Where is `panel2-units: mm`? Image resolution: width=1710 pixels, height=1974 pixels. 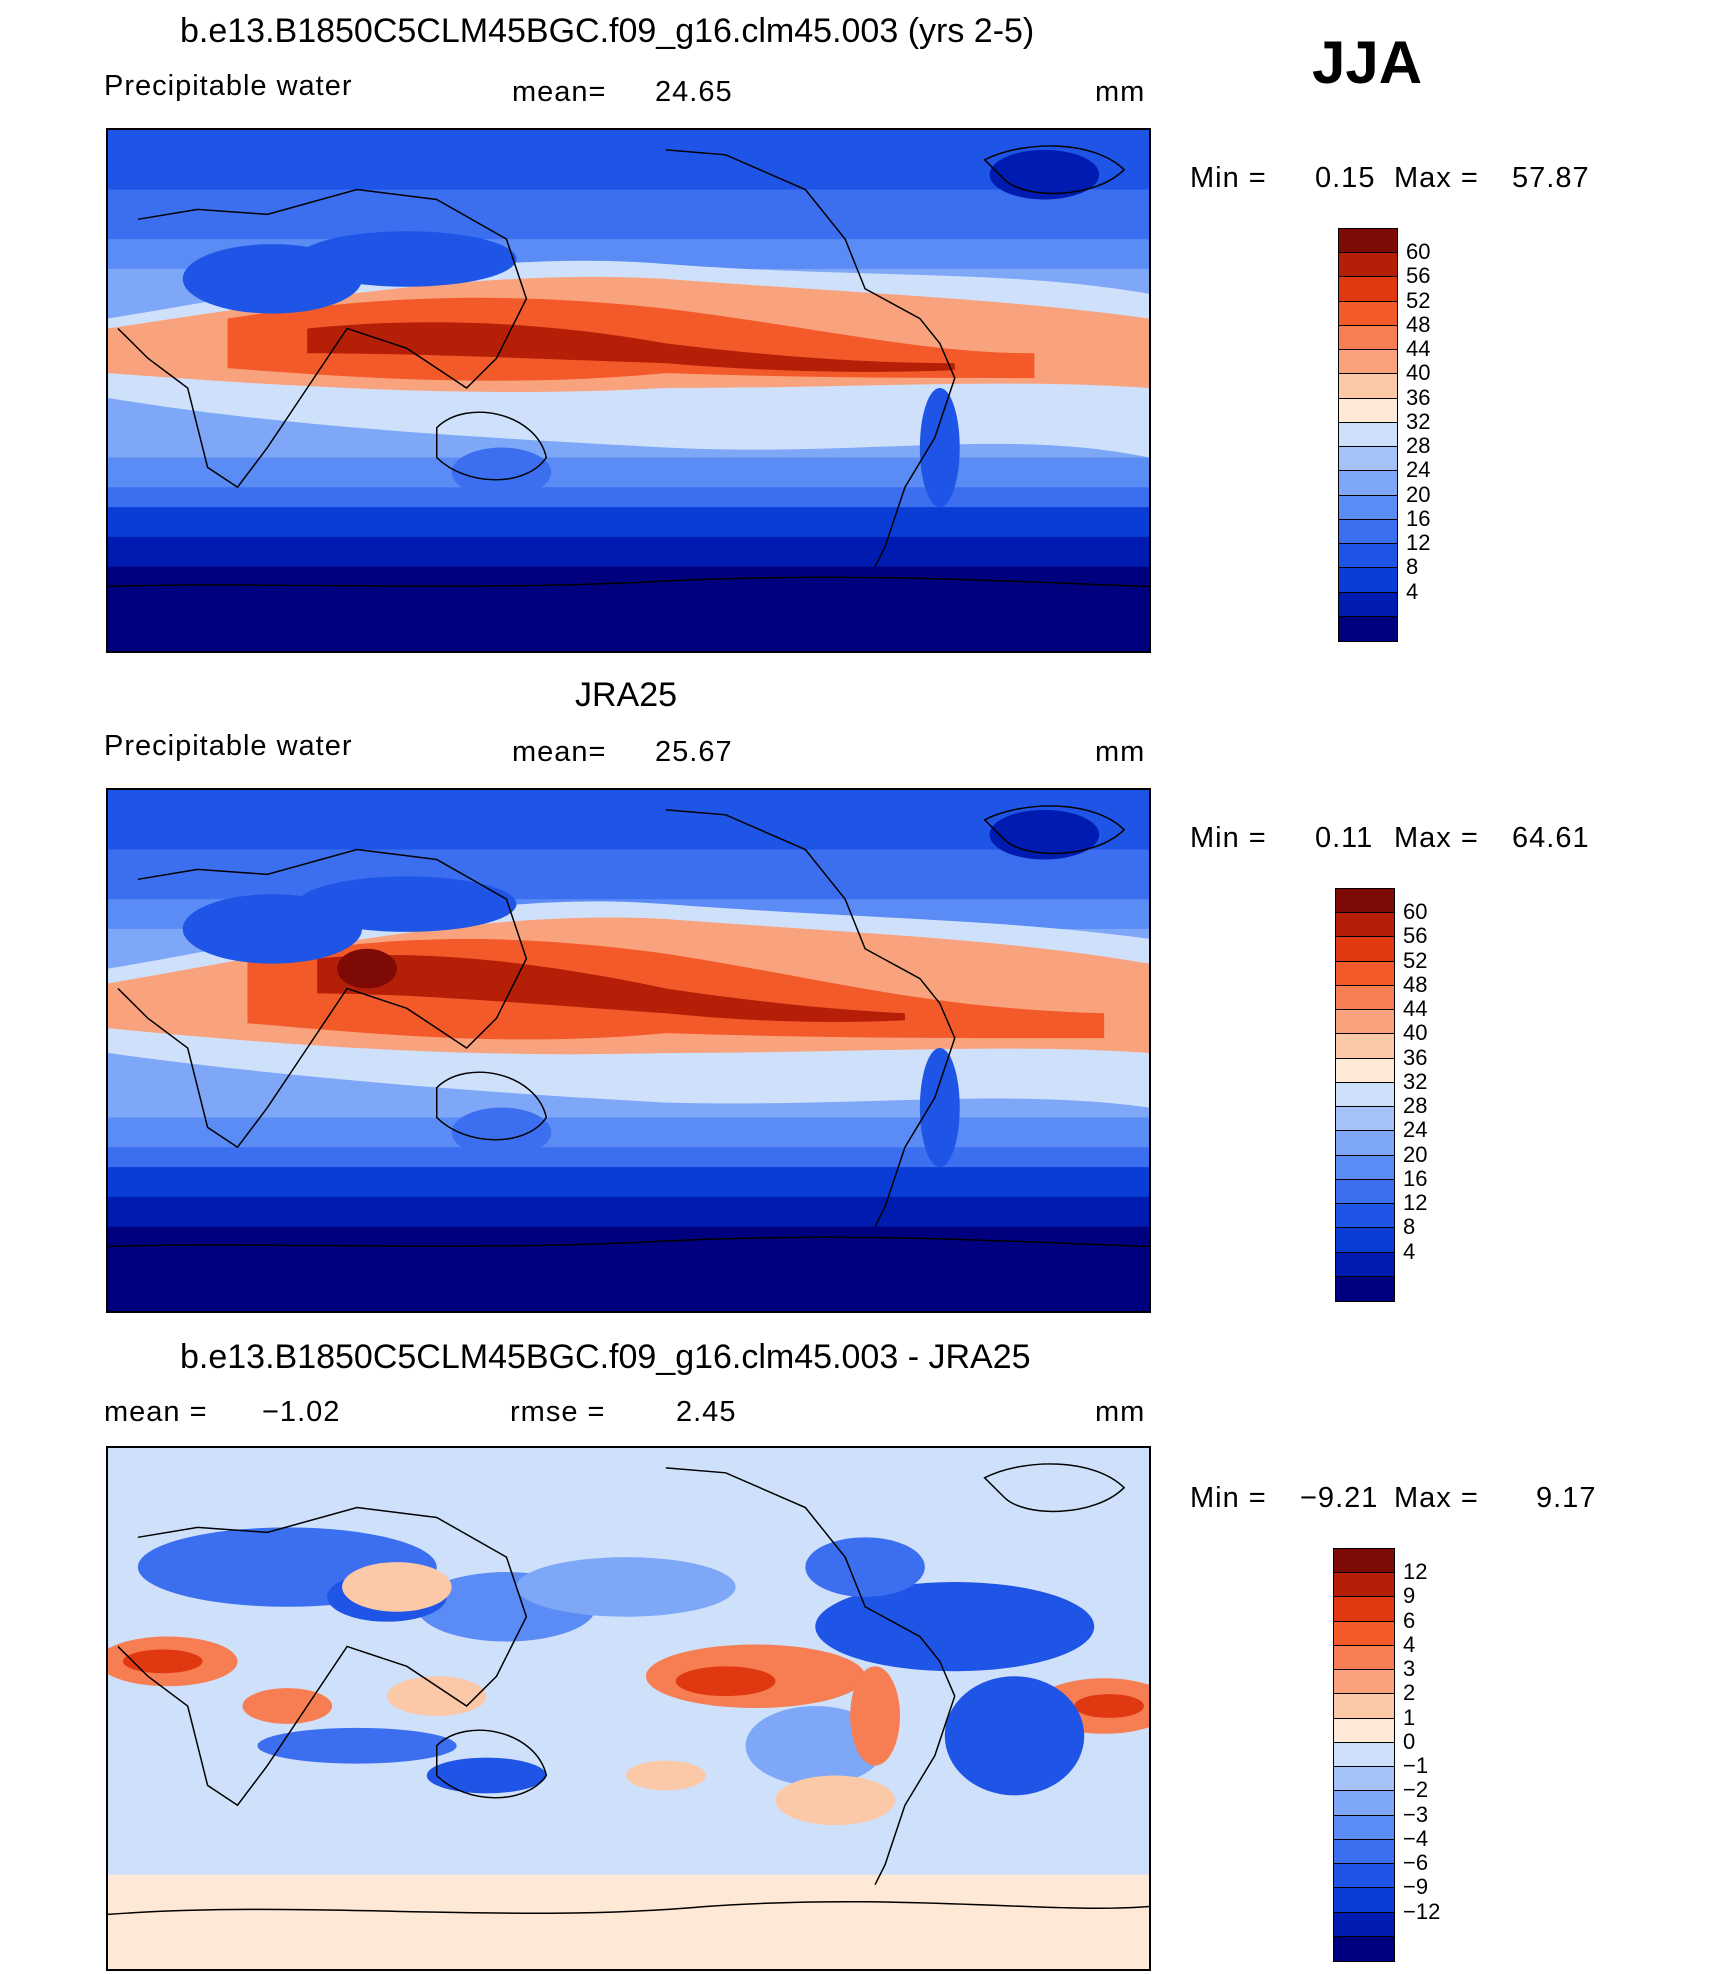 panel2-units: mm is located at coordinates (1120, 752).